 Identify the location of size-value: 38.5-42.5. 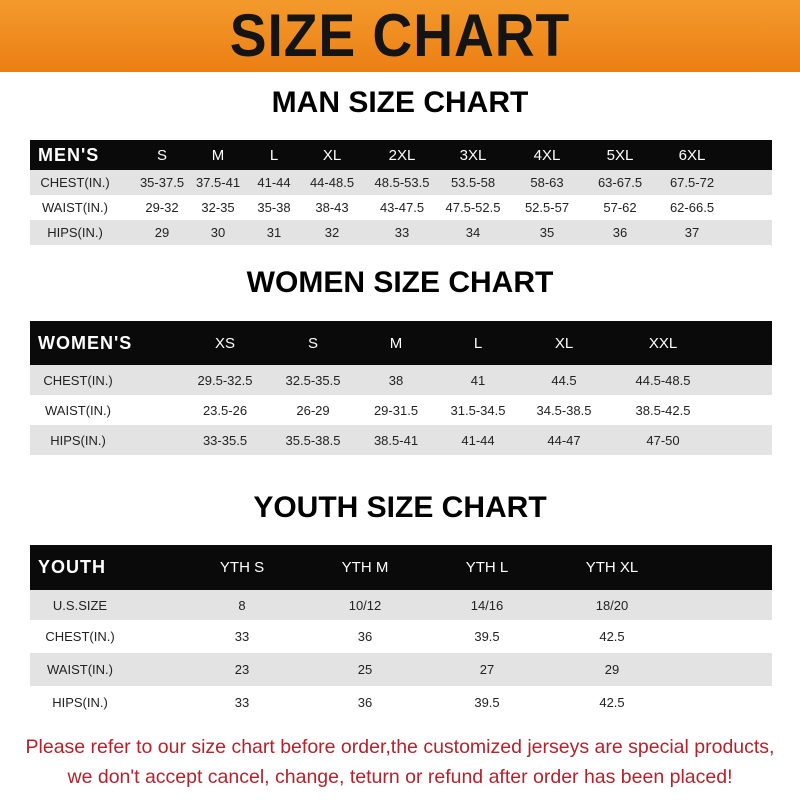
(663, 410).